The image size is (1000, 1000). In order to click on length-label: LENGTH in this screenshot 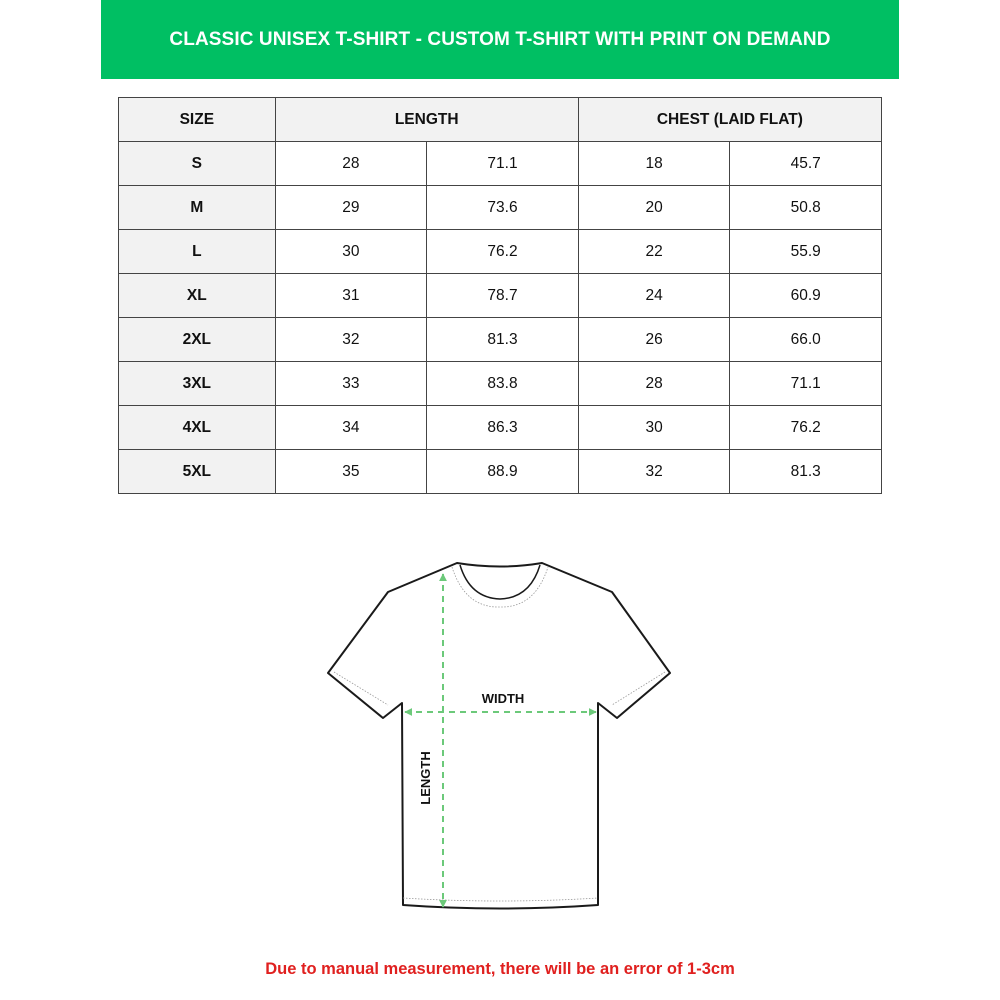, I will do `click(425, 777)`.